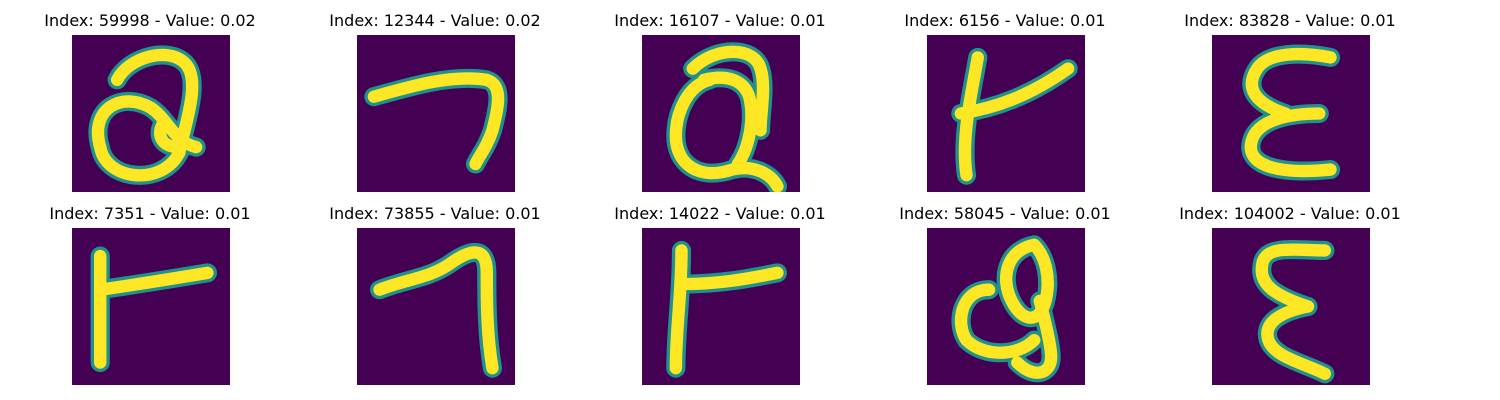 Image resolution: width=1500 pixels, height=400 pixels. What do you see at coordinates (1005, 213) in the screenshot?
I see `panel-title: Index: 58045 - Value: 0.01` at bounding box center [1005, 213].